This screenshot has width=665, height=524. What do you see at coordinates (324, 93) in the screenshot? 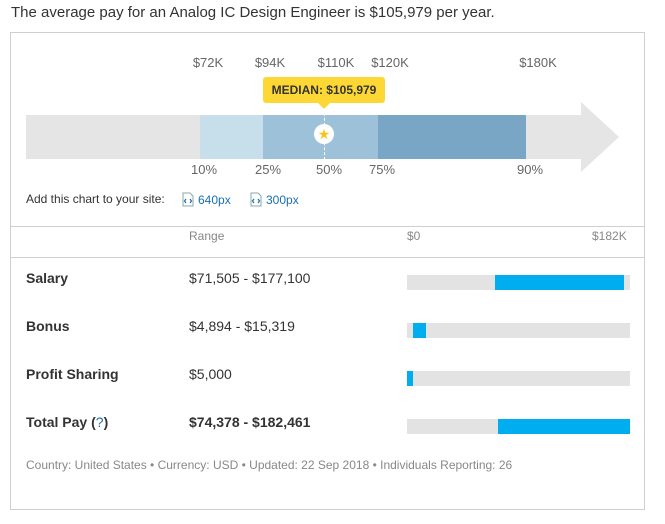
I see `median-badge: MEDIAN: $105,979` at bounding box center [324, 93].